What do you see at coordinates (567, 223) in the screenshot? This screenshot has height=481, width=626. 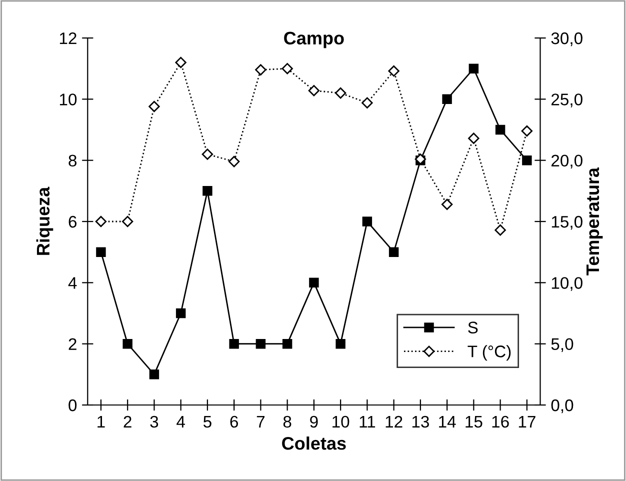 I see `y2-tick-label: 15,0` at bounding box center [567, 223].